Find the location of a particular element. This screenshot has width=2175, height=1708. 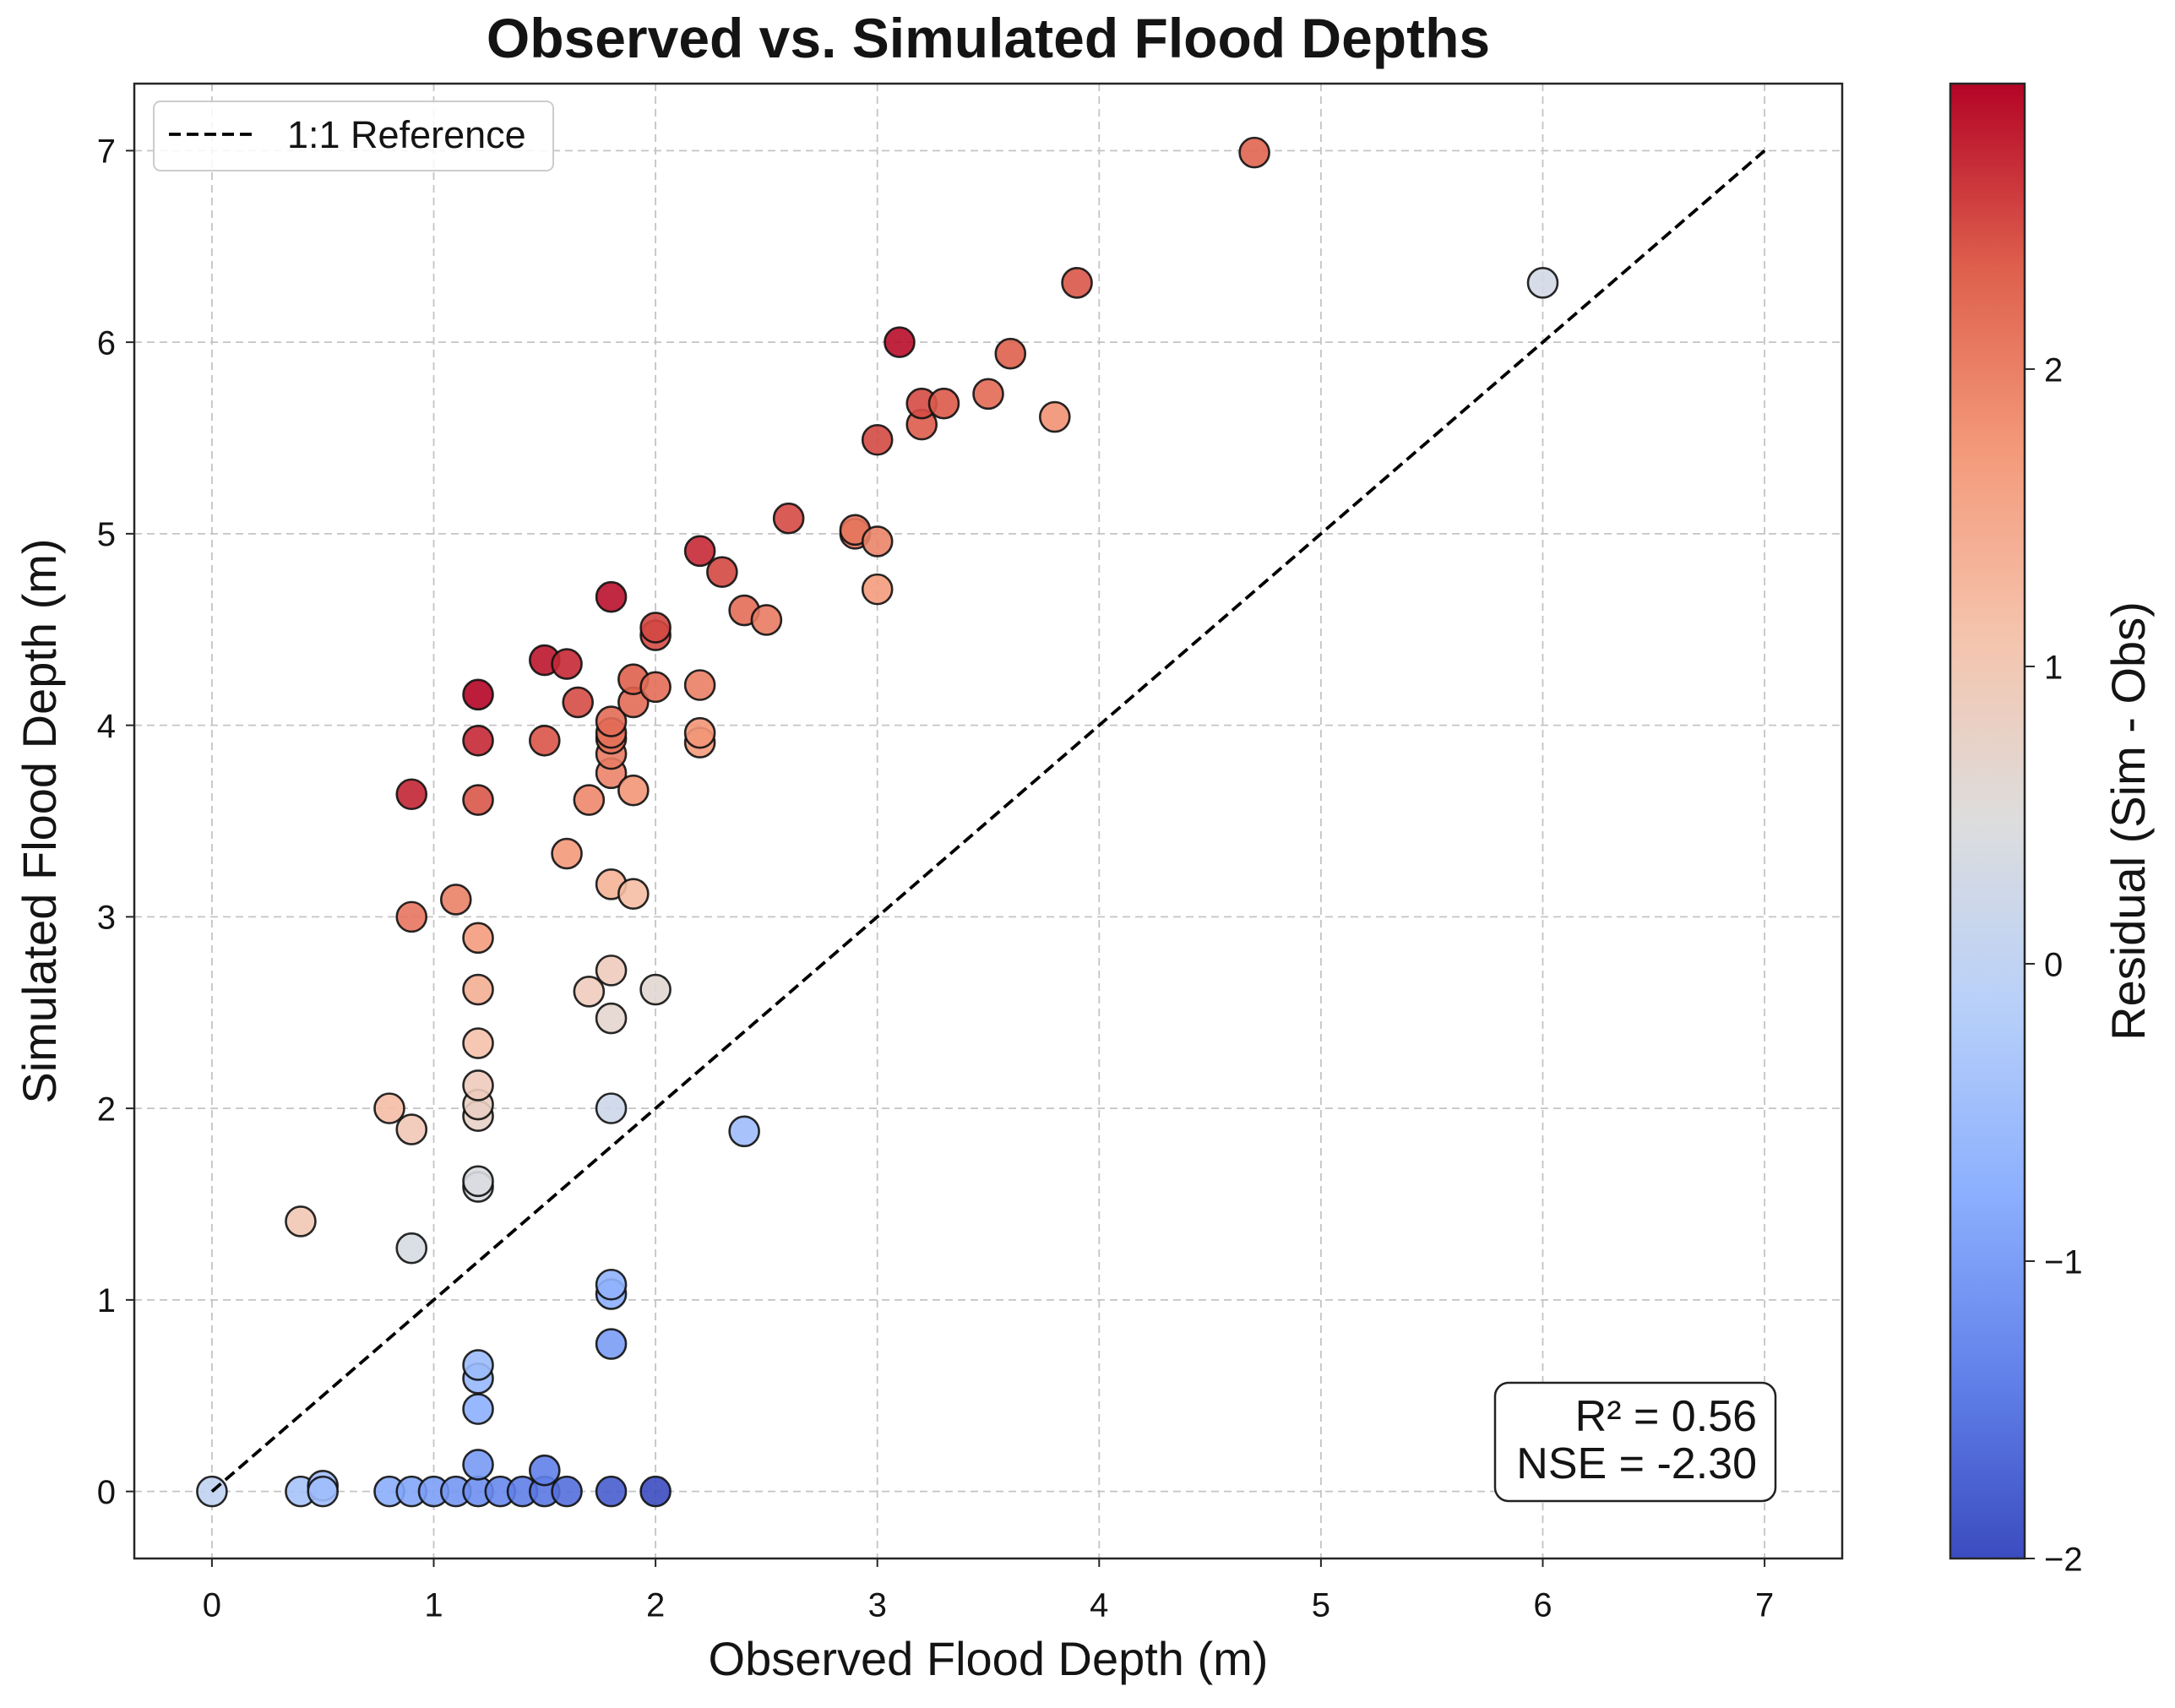

colorbar: −2 −1 0 1 2 Residual (Sim - Obs) is located at coordinates (2052, 830).